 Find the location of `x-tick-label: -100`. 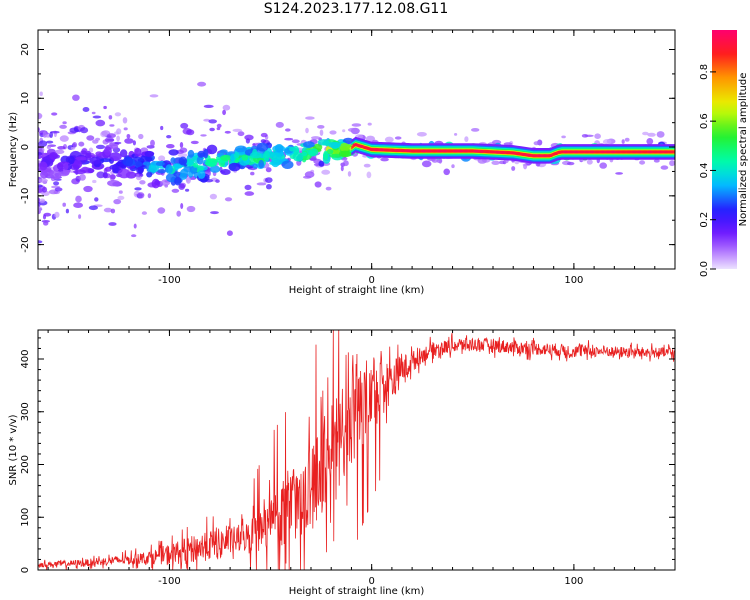

x-tick-label: -100 is located at coordinates (169, 581).